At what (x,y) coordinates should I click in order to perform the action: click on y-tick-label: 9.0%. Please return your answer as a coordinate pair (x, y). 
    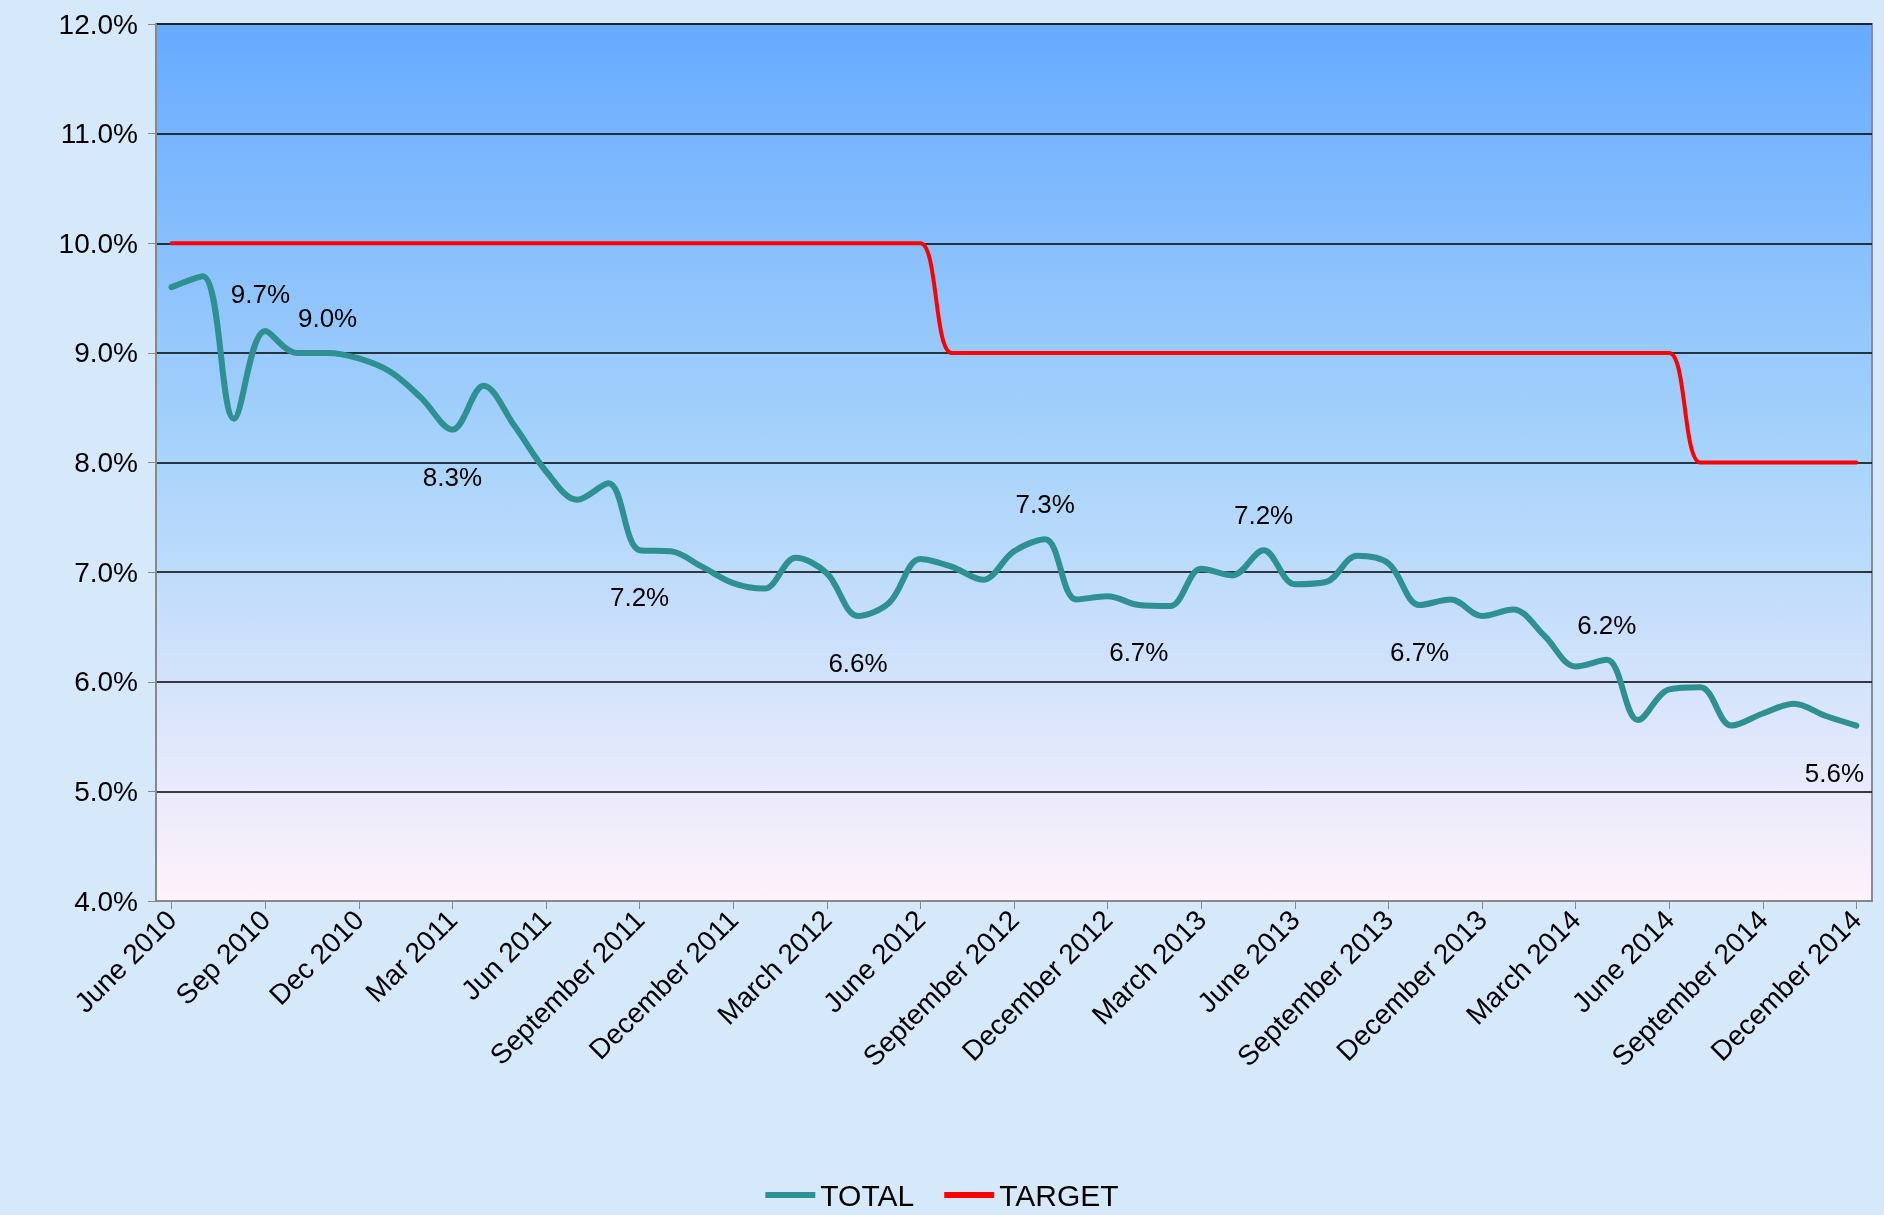
    Looking at the image, I should click on (106, 353).